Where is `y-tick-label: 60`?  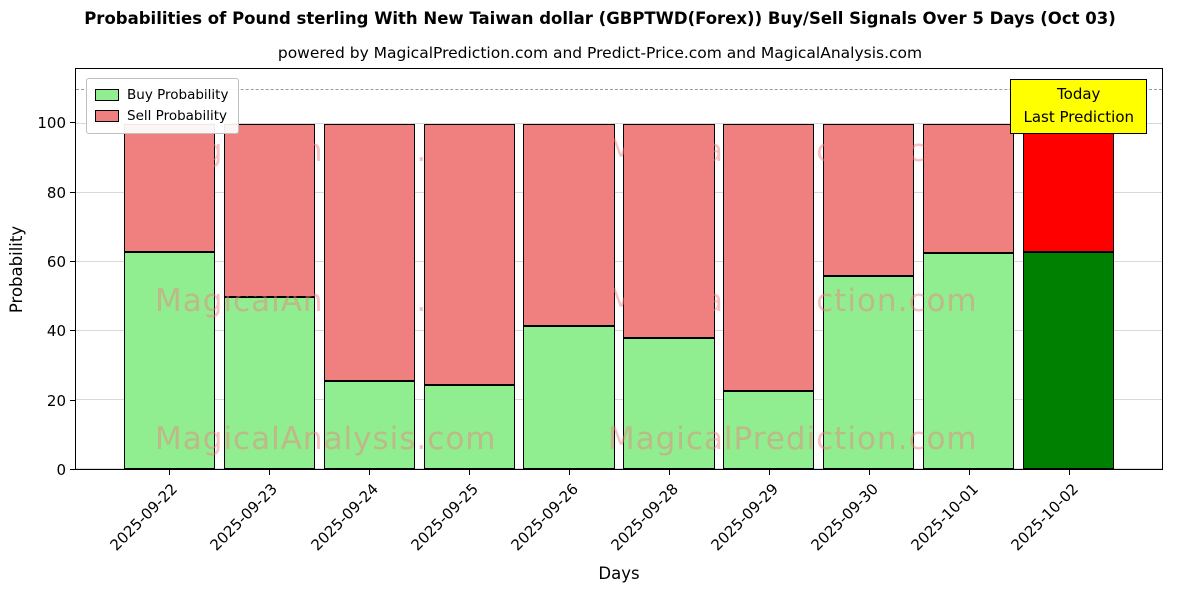 y-tick-label: 60 is located at coordinates (56, 262).